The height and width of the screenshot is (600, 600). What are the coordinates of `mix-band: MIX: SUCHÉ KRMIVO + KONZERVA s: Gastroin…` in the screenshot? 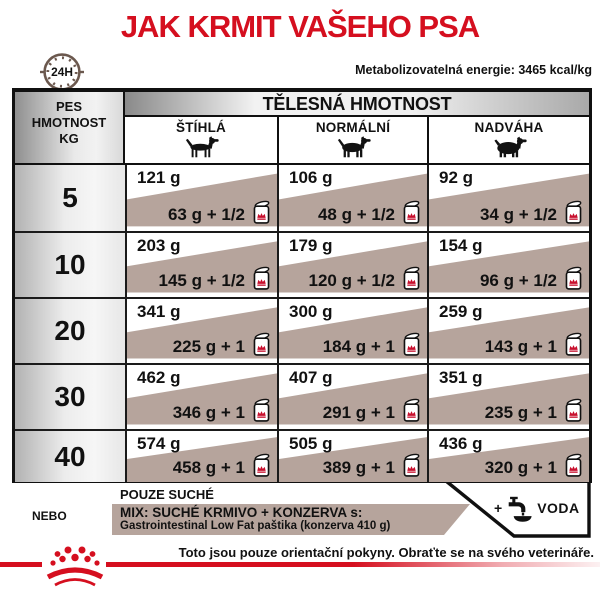 It's located at (291, 519).